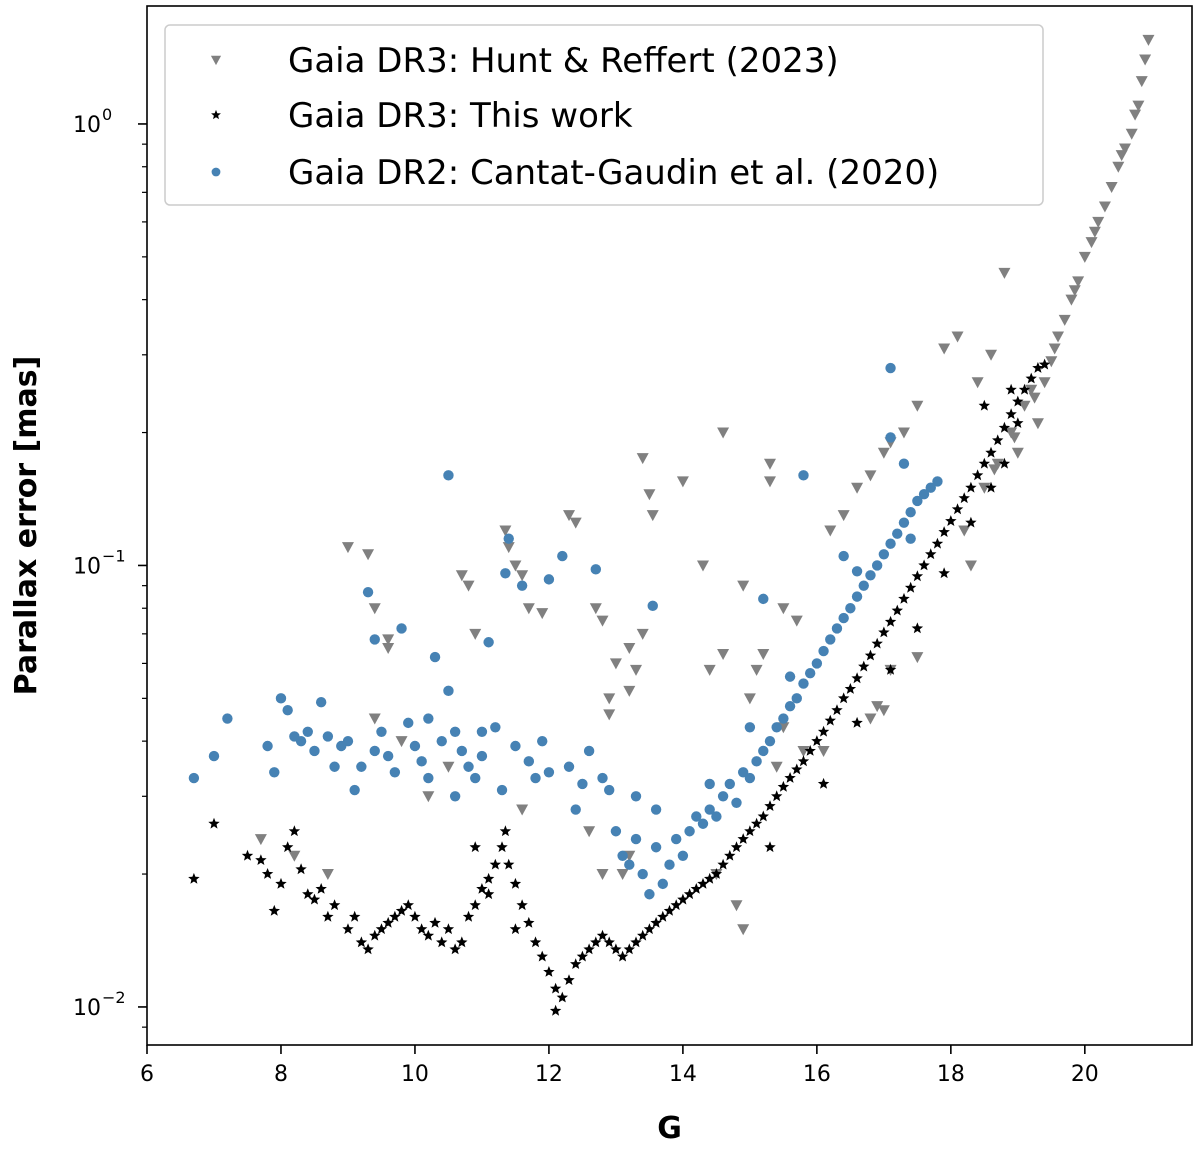 This screenshot has height=1150, width=1200. I want to click on x-tick-label: 14, so click(683, 1074).